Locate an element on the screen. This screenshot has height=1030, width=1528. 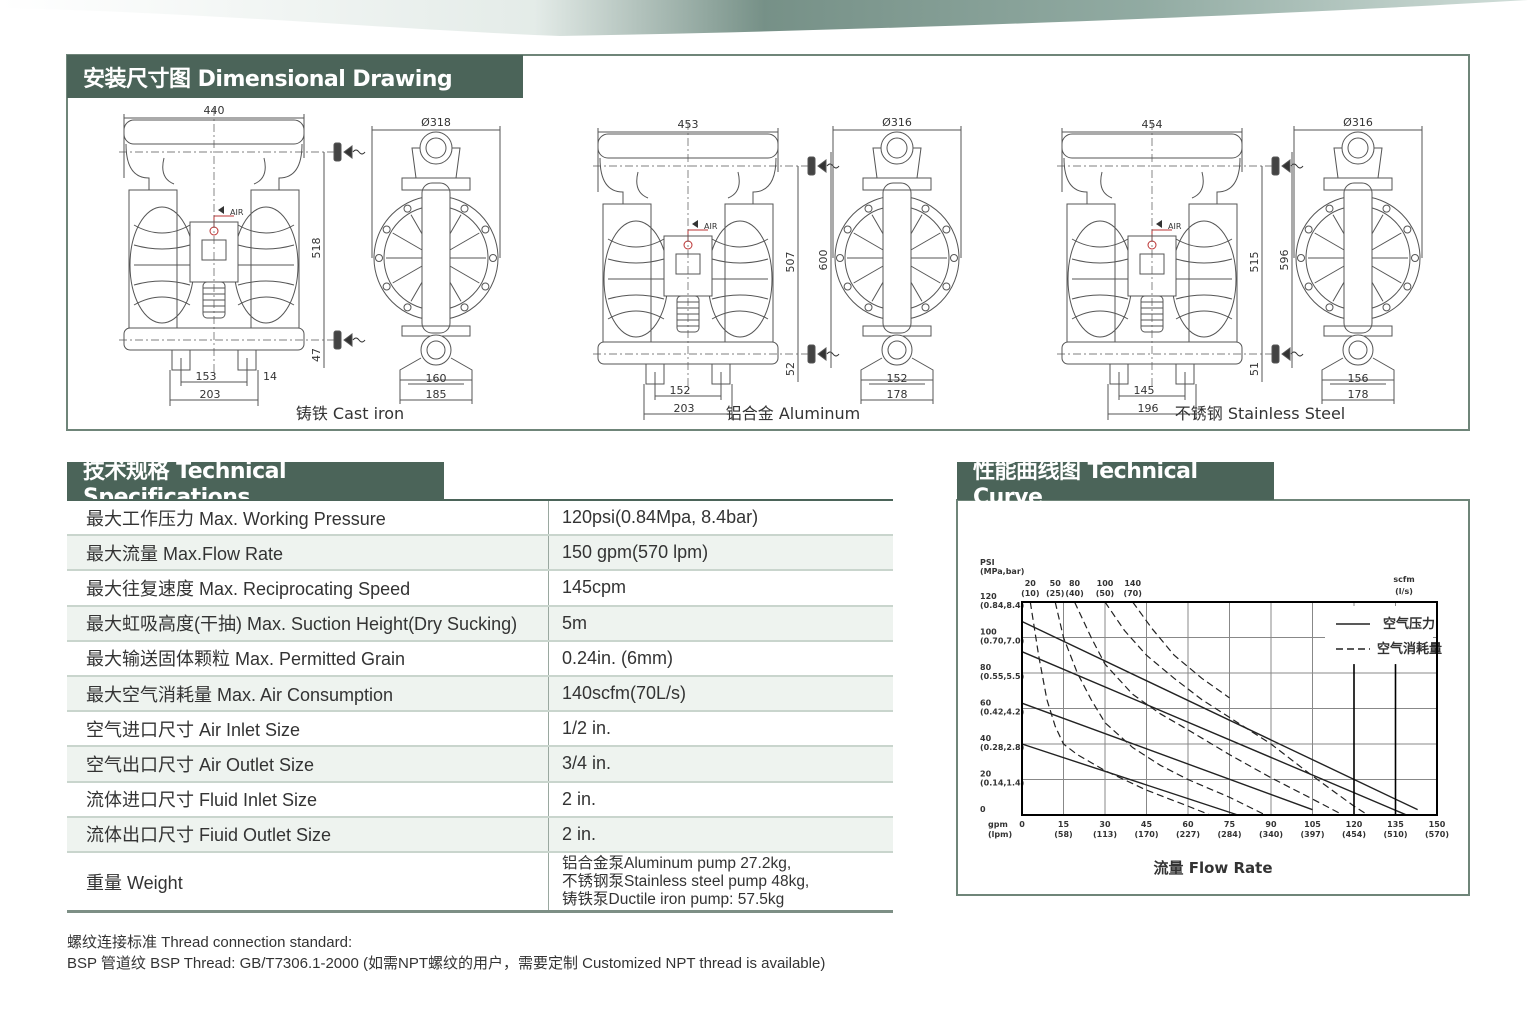
spec-value: 120psi(0.84Mpa, 8.4bar) is located at coordinates (720, 518).